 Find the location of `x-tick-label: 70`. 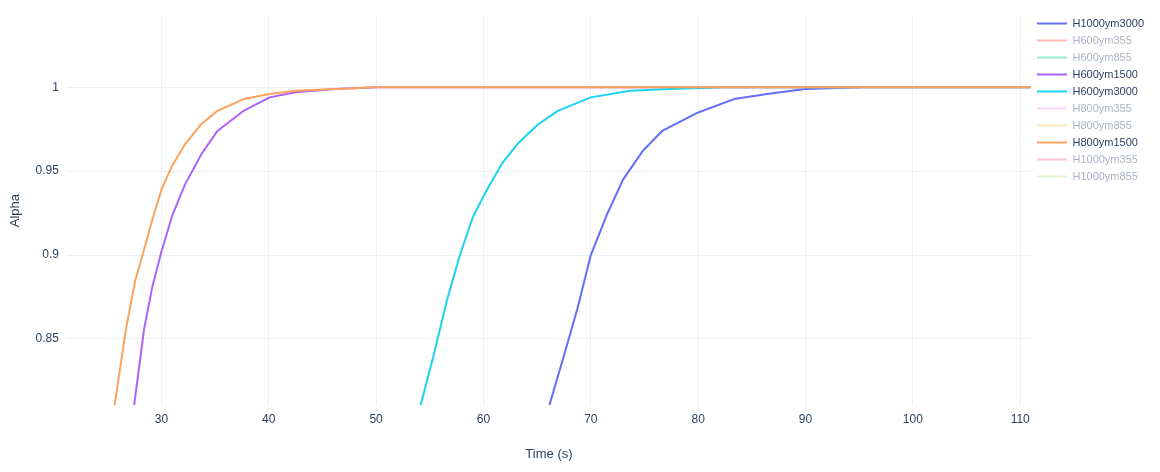

x-tick-label: 70 is located at coordinates (591, 418).